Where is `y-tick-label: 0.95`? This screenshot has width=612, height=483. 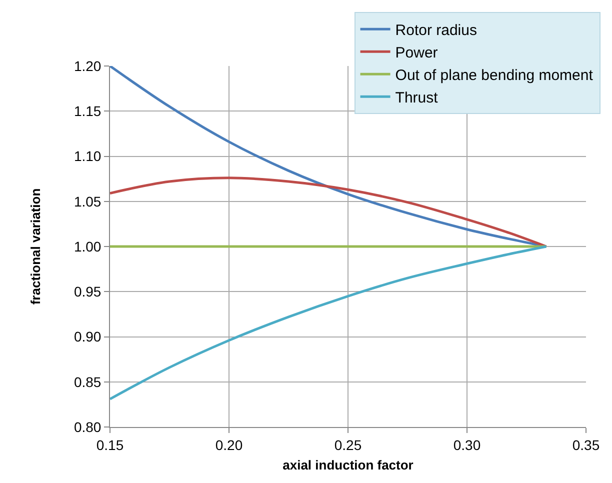
y-tick-label: 0.95 is located at coordinates (88, 292).